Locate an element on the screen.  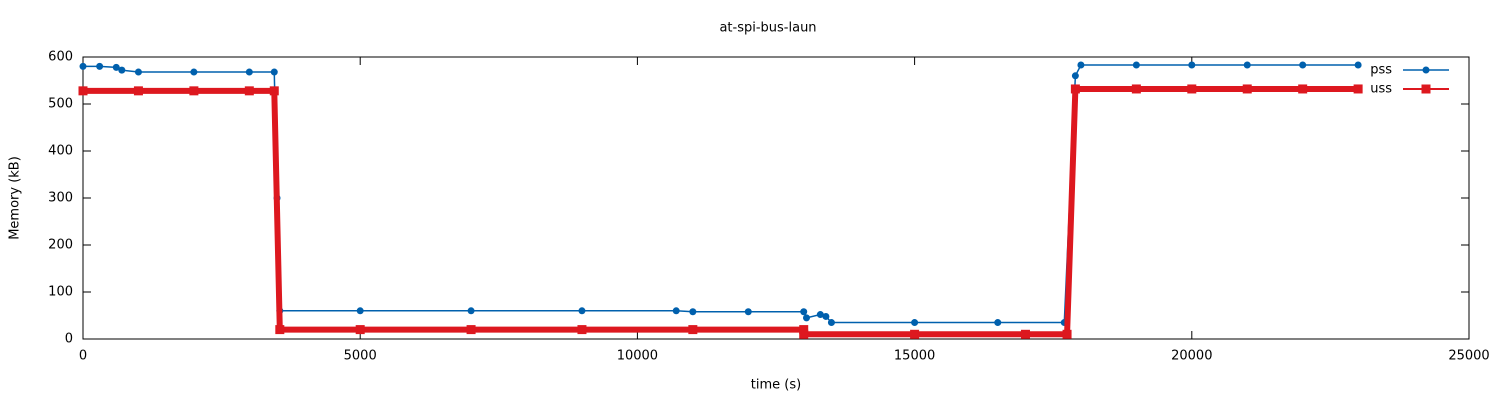
y-tick-label: 300 is located at coordinates (60, 198).